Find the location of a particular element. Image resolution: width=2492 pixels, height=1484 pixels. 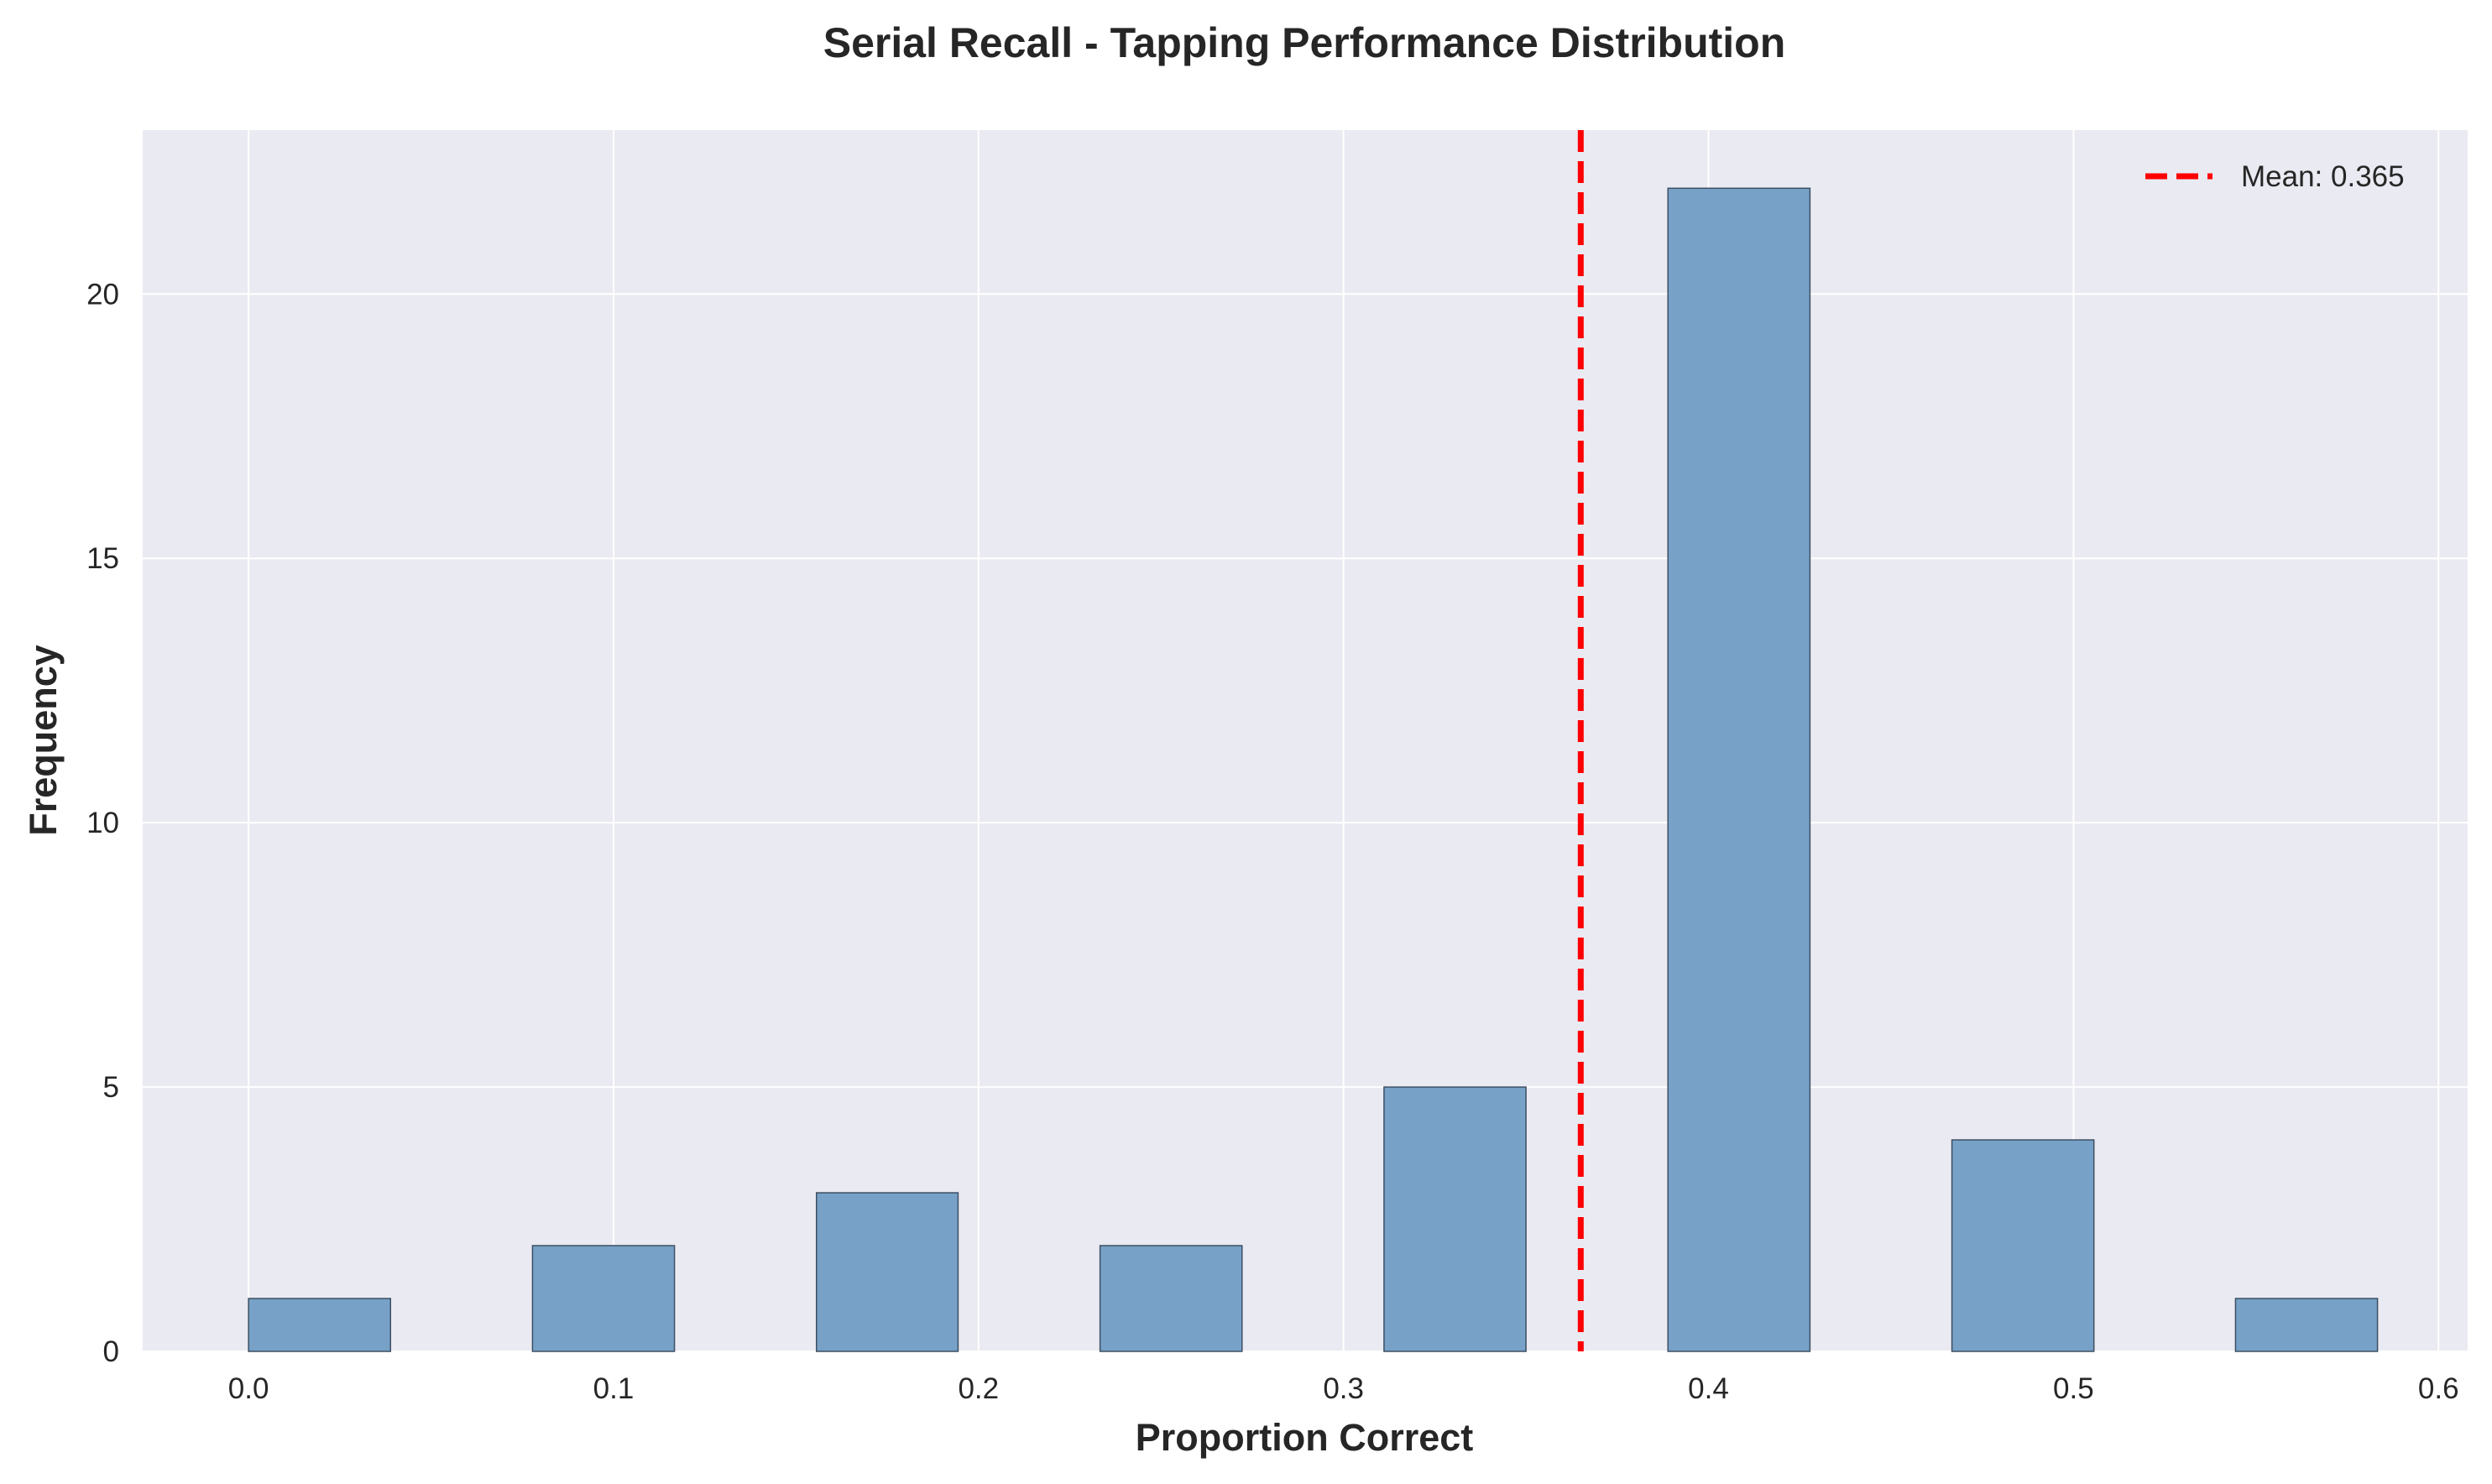

y-tick-label: 5 is located at coordinates (111, 1087).